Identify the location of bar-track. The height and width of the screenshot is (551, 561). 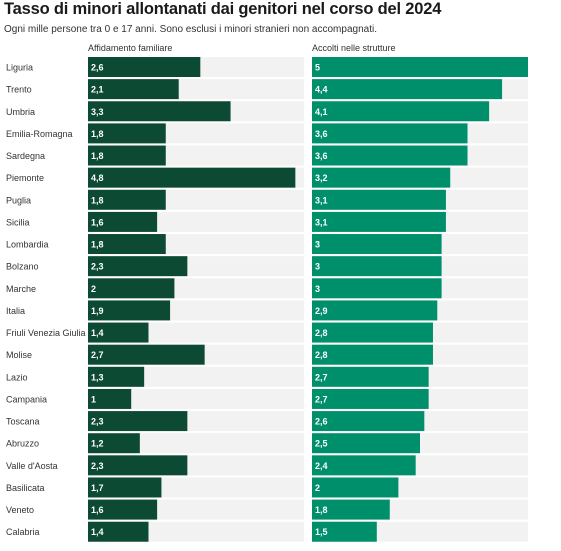
(196, 443).